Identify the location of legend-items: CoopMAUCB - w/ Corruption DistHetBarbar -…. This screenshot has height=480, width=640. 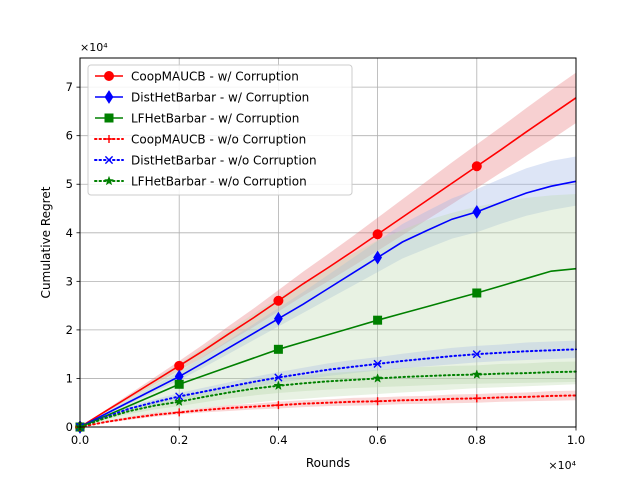
(205, 129).